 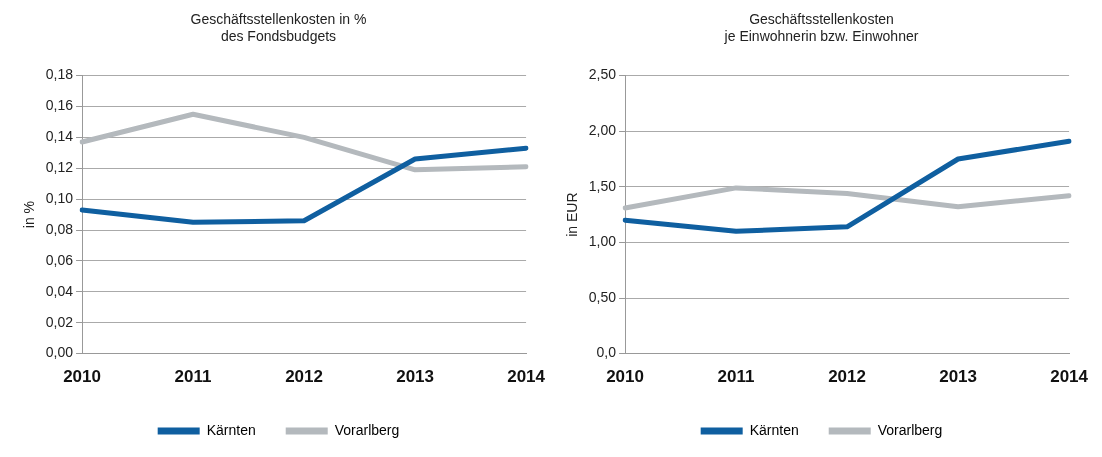 What do you see at coordinates (59, 259) in the screenshot?
I see `y-tick-label: 0,06` at bounding box center [59, 259].